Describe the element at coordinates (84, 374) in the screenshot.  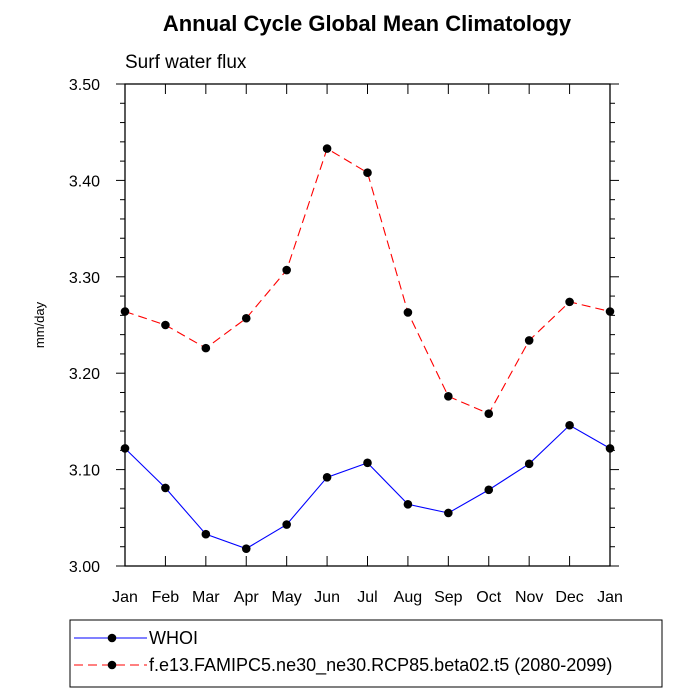
I see `y-tick-label: 3.20` at that location.